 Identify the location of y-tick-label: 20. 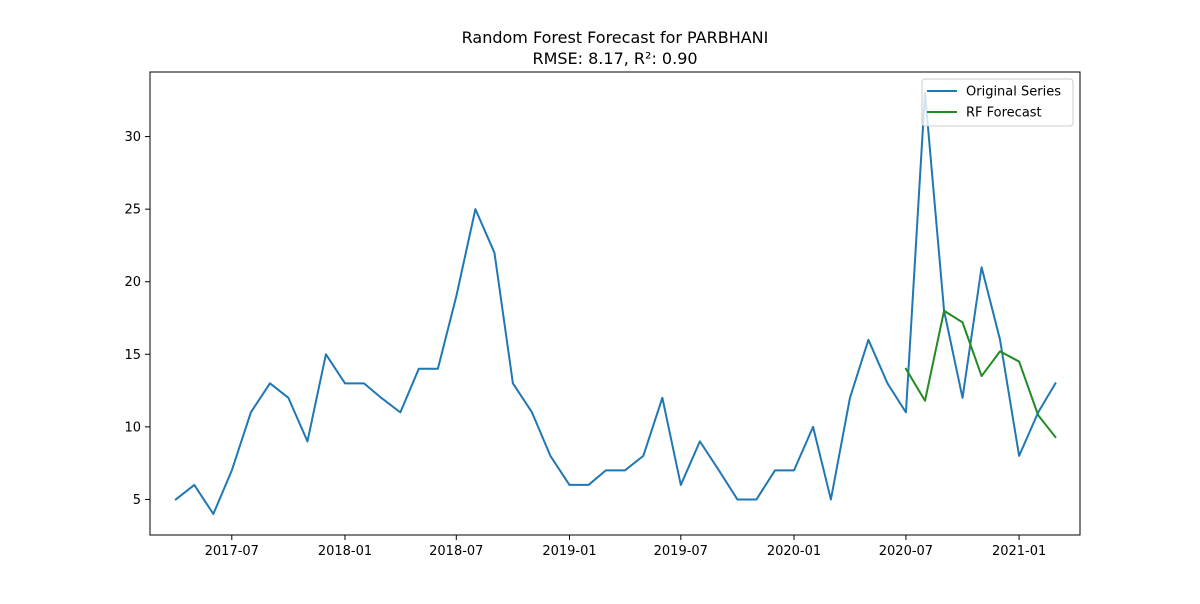
(132, 282).